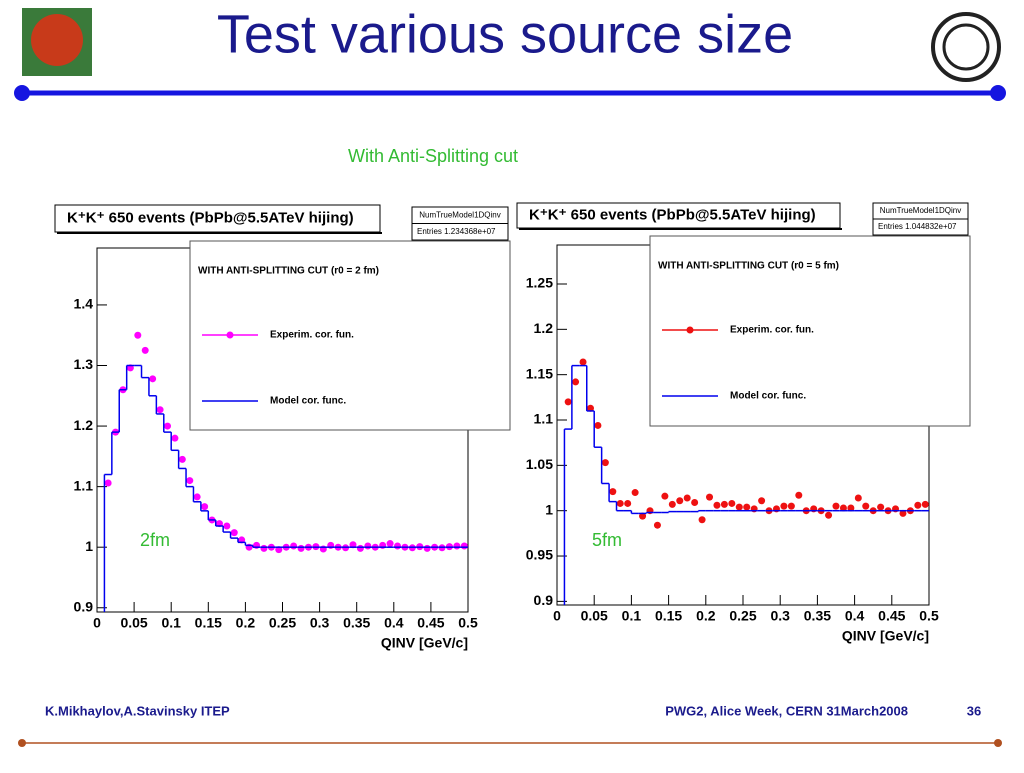 Image resolution: width=1024 pixels, height=773 pixels. What do you see at coordinates (460, 214) in the screenshot?
I see `stats-name: NumTrueModel1DQinv` at bounding box center [460, 214].